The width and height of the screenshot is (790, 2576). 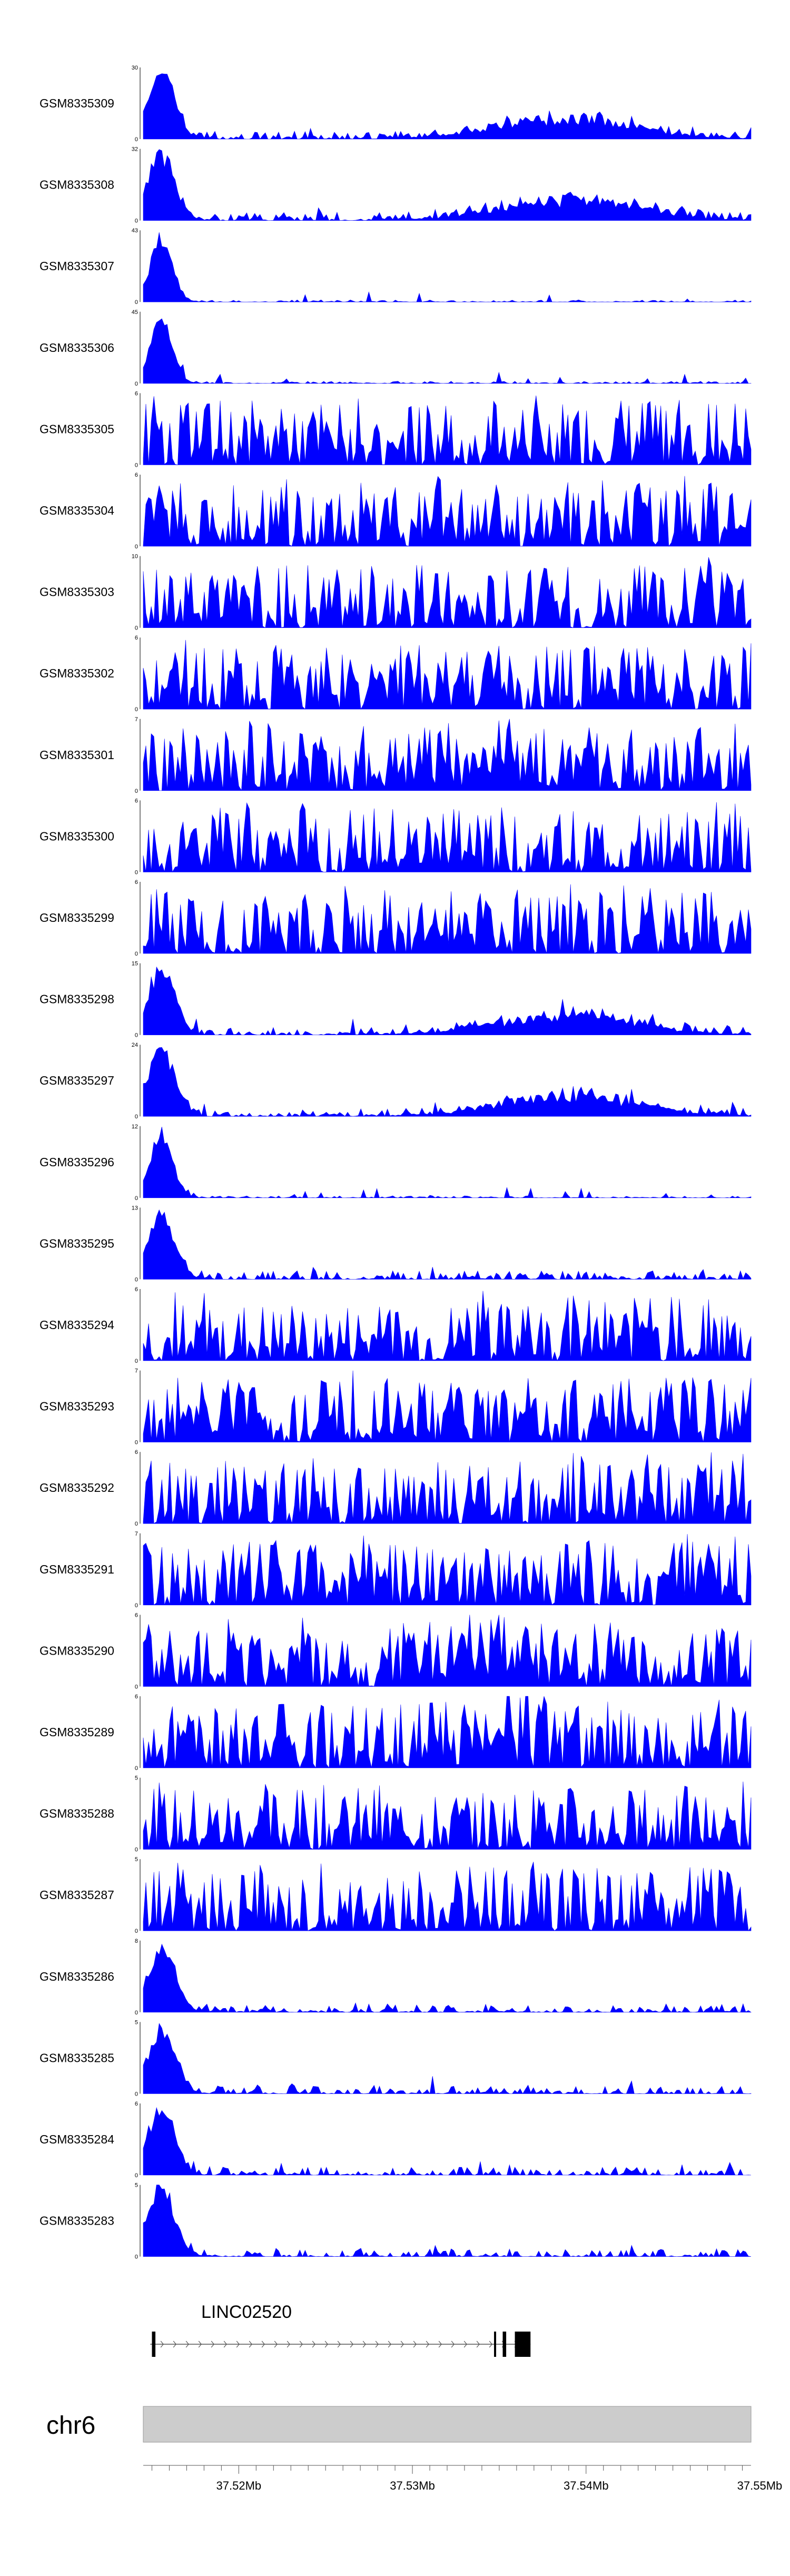 I want to click on y-max-tick-label: 45, so click(x=135, y=313).